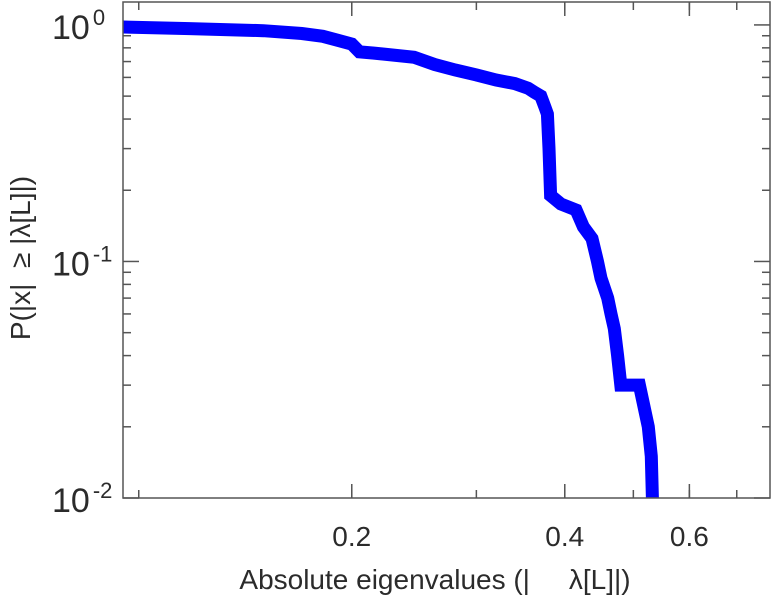 This screenshot has height=600, width=775. Describe the element at coordinates (689, 536) in the screenshot. I see `x-tick-label: 0.6` at that location.